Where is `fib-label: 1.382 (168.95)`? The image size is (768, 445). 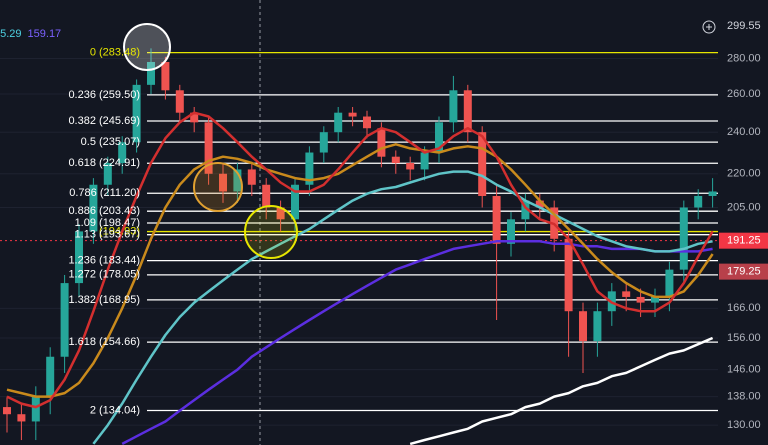
fib-label: 1.382 (168.95) is located at coordinates (104, 300).